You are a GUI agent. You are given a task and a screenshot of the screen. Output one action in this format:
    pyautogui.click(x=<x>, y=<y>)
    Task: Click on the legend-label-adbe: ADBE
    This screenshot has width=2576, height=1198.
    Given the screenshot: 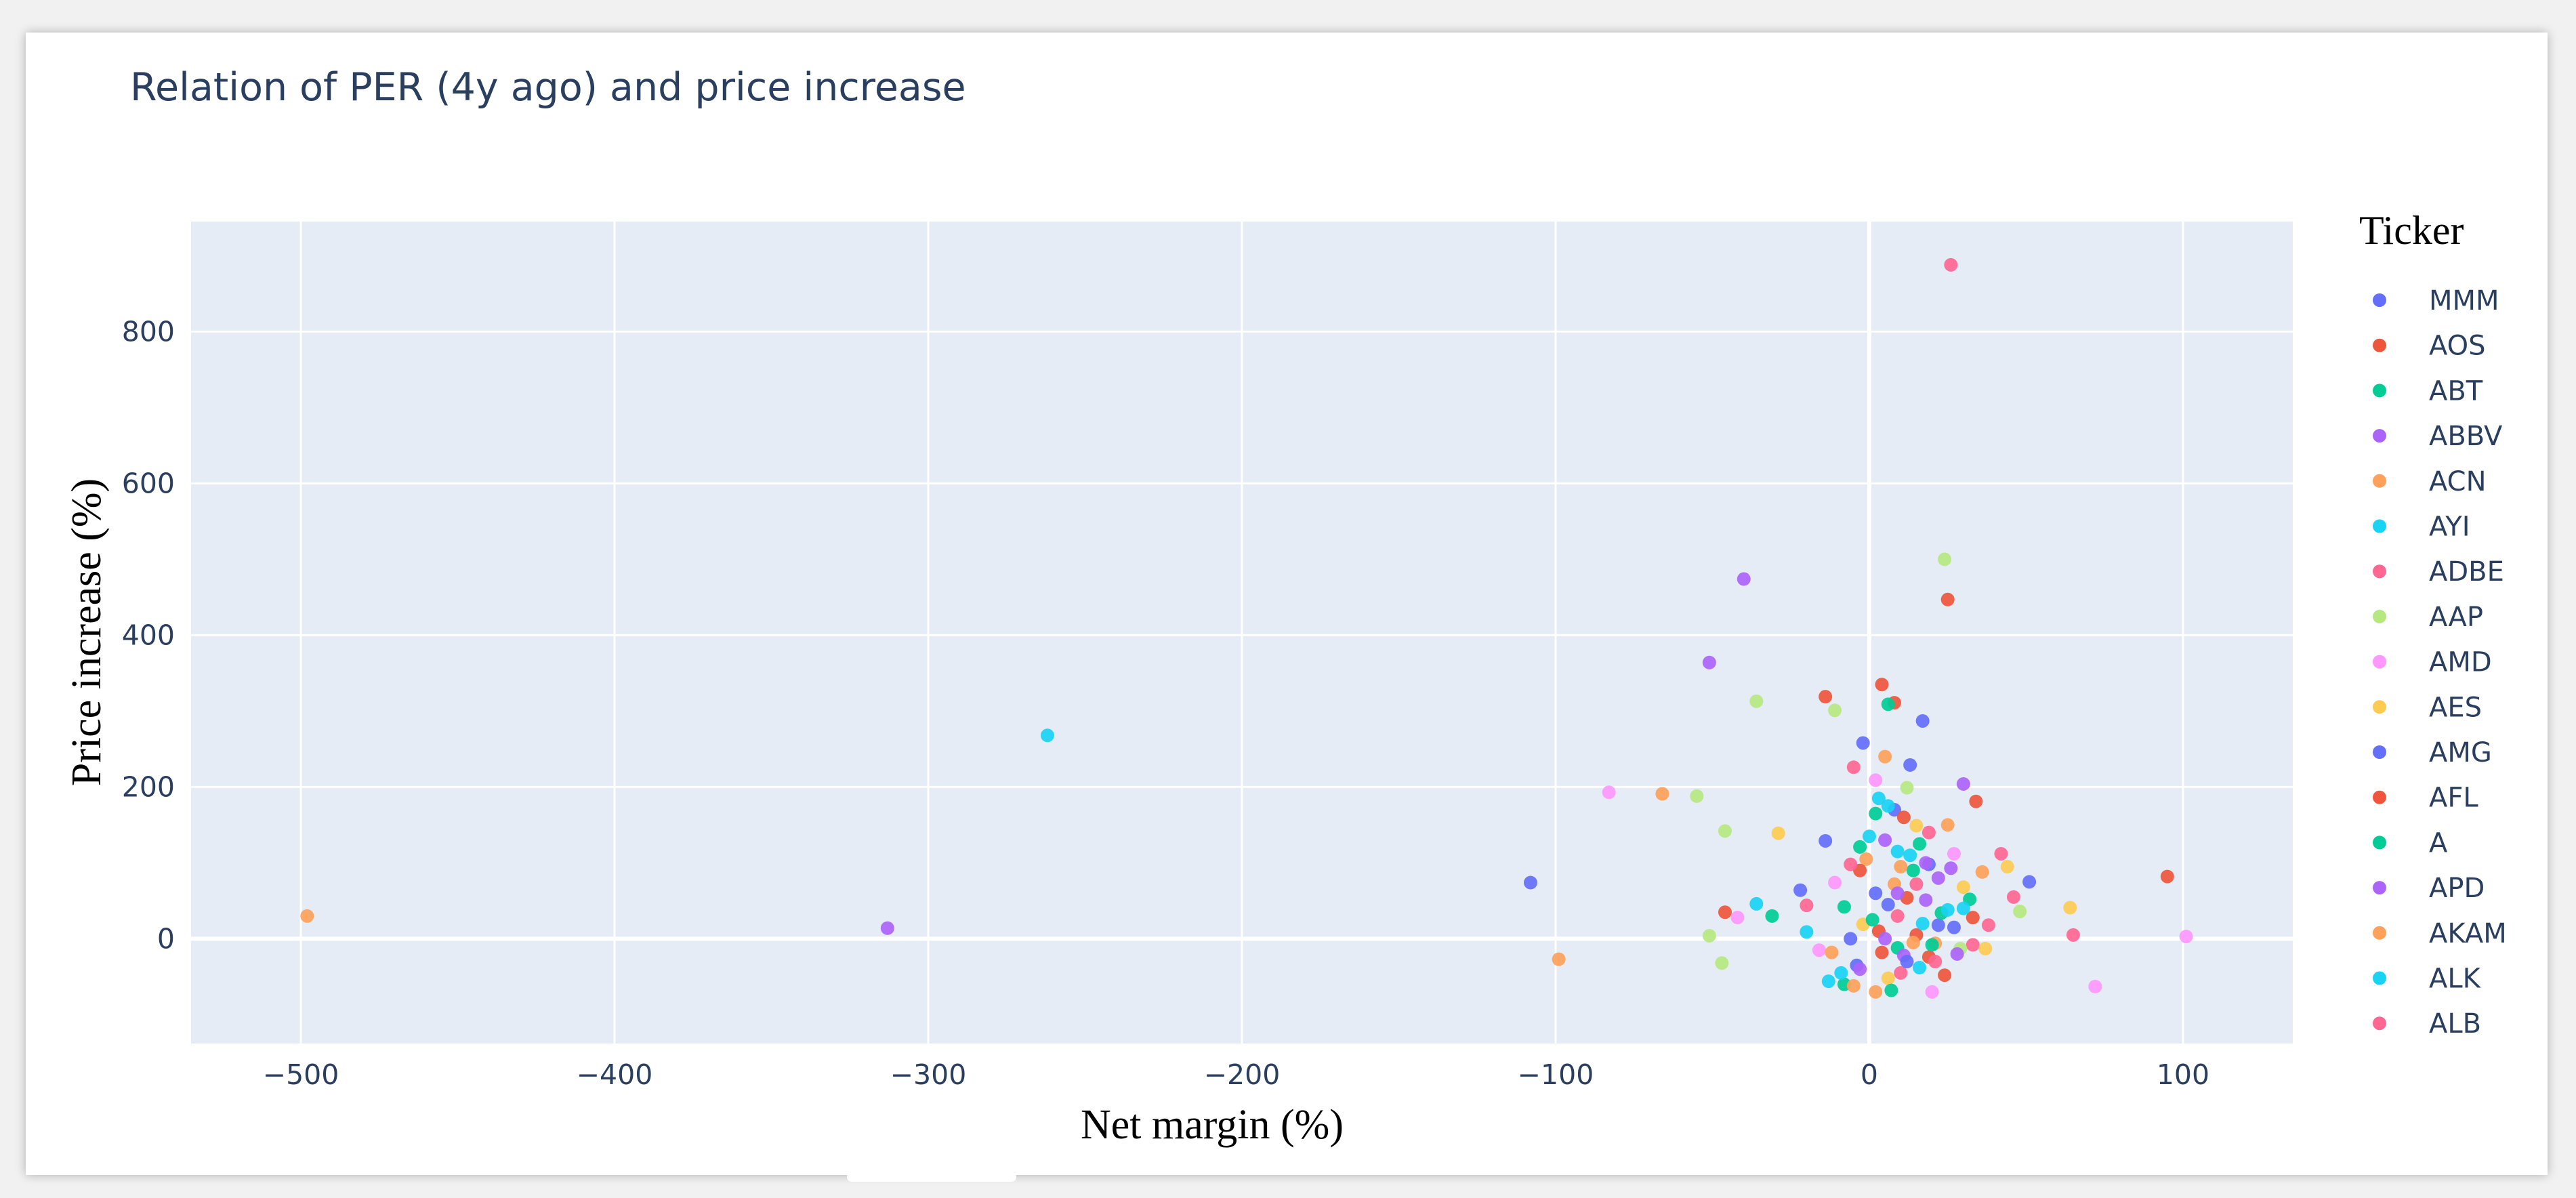 What is the action you would take?
    pyautogui.click(x=2466, y=572)
    